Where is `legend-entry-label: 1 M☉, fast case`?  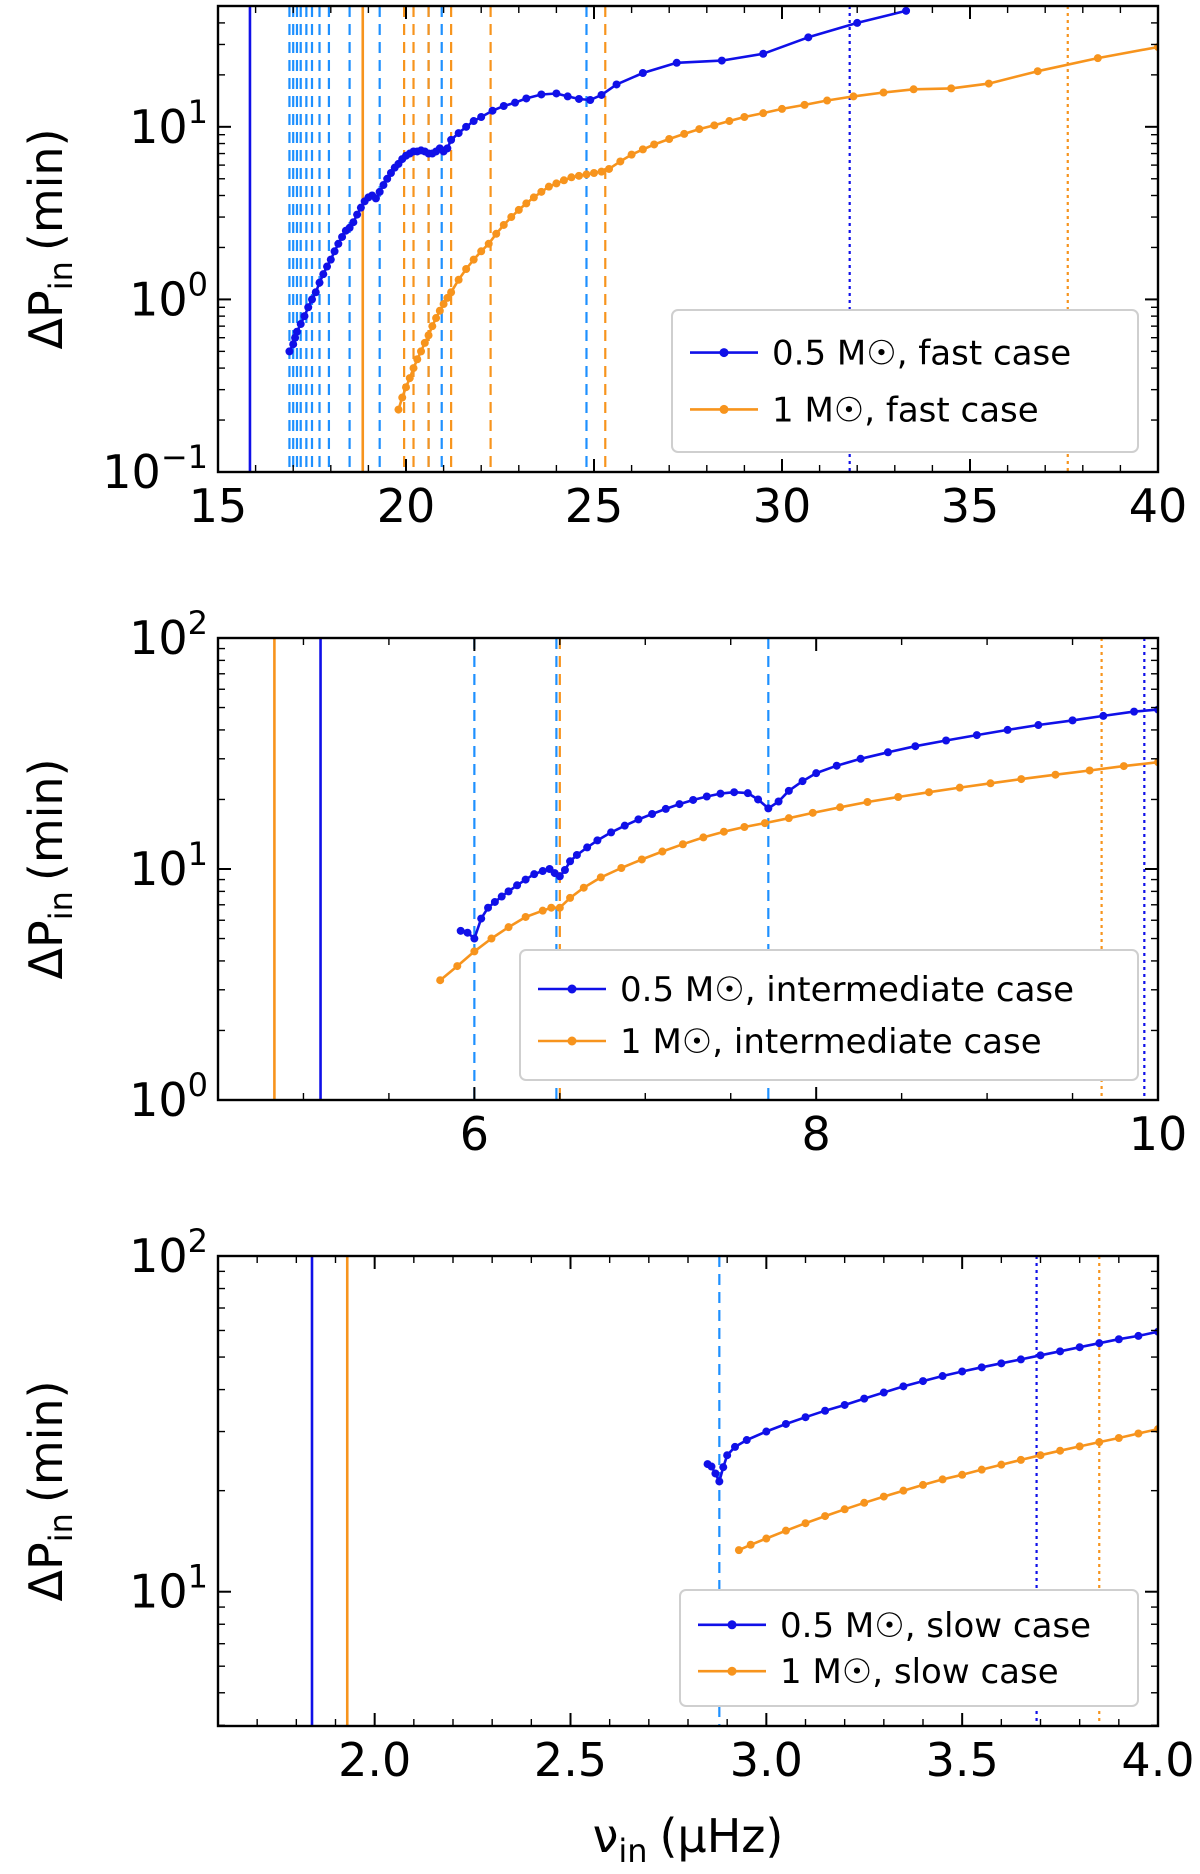
legend-entry-label: 1 M☉, fast case is located at coordinates (905, 410).